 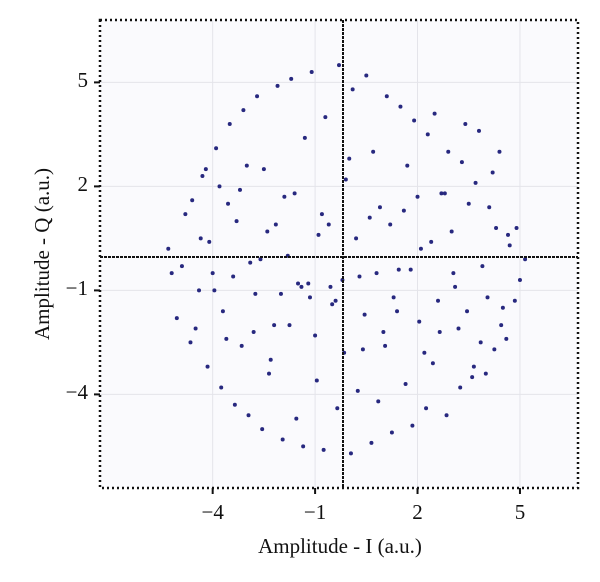 What do you see at coordinates (212, 512) in the screenshot?
I see `x-tick-label: −4` at bounding box center [212, 512].